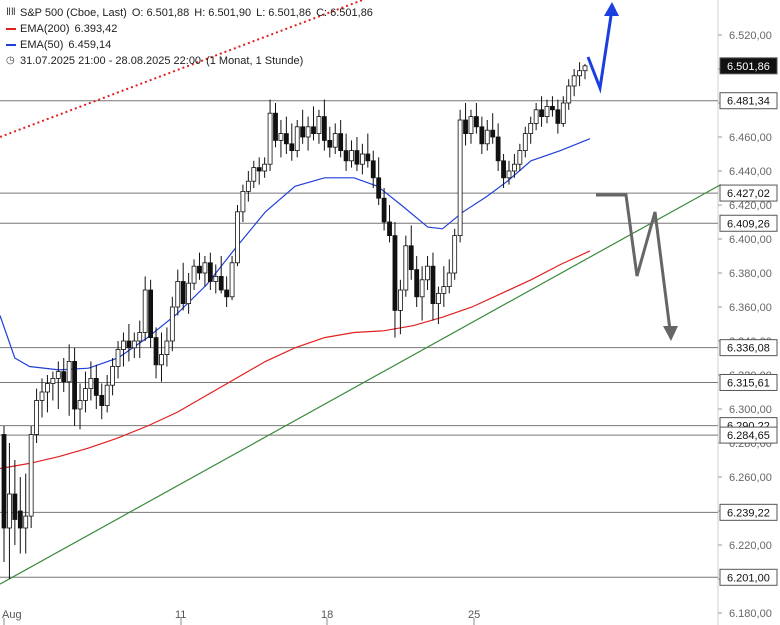 The height and width of the screenshot is (625, 780). Describe the element at coordinates (255, 61) in the screenshot. I see `interval-label: (1 Monat, 1 Stunde)` at that location.